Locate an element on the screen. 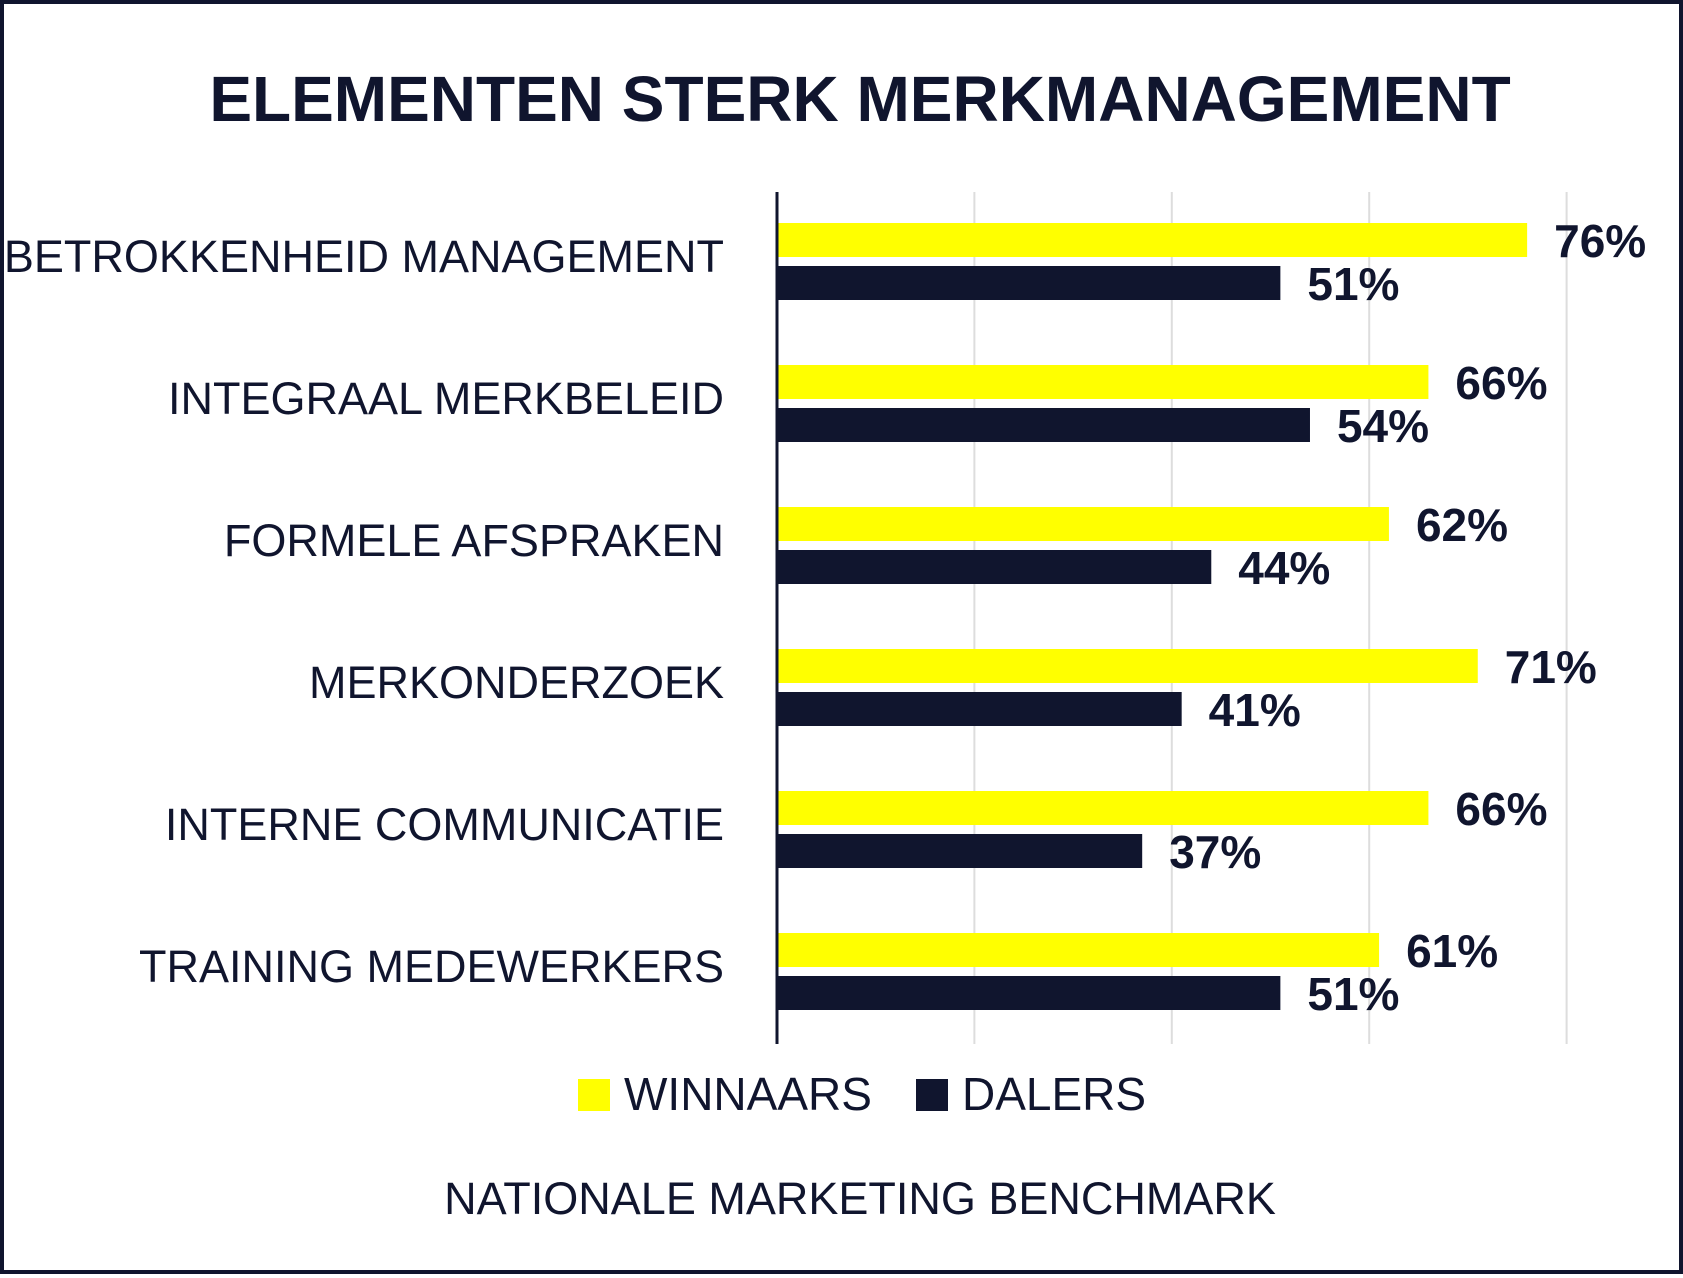  data-label-dalers: 37% is located at coordinates (1215, 852).